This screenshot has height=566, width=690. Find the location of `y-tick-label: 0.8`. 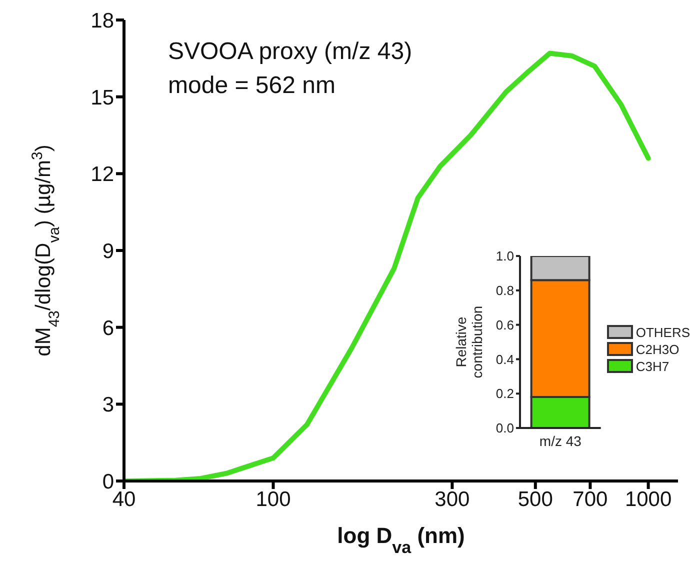

y-tick-label: 0.8 is located at coordinates (505, 290).